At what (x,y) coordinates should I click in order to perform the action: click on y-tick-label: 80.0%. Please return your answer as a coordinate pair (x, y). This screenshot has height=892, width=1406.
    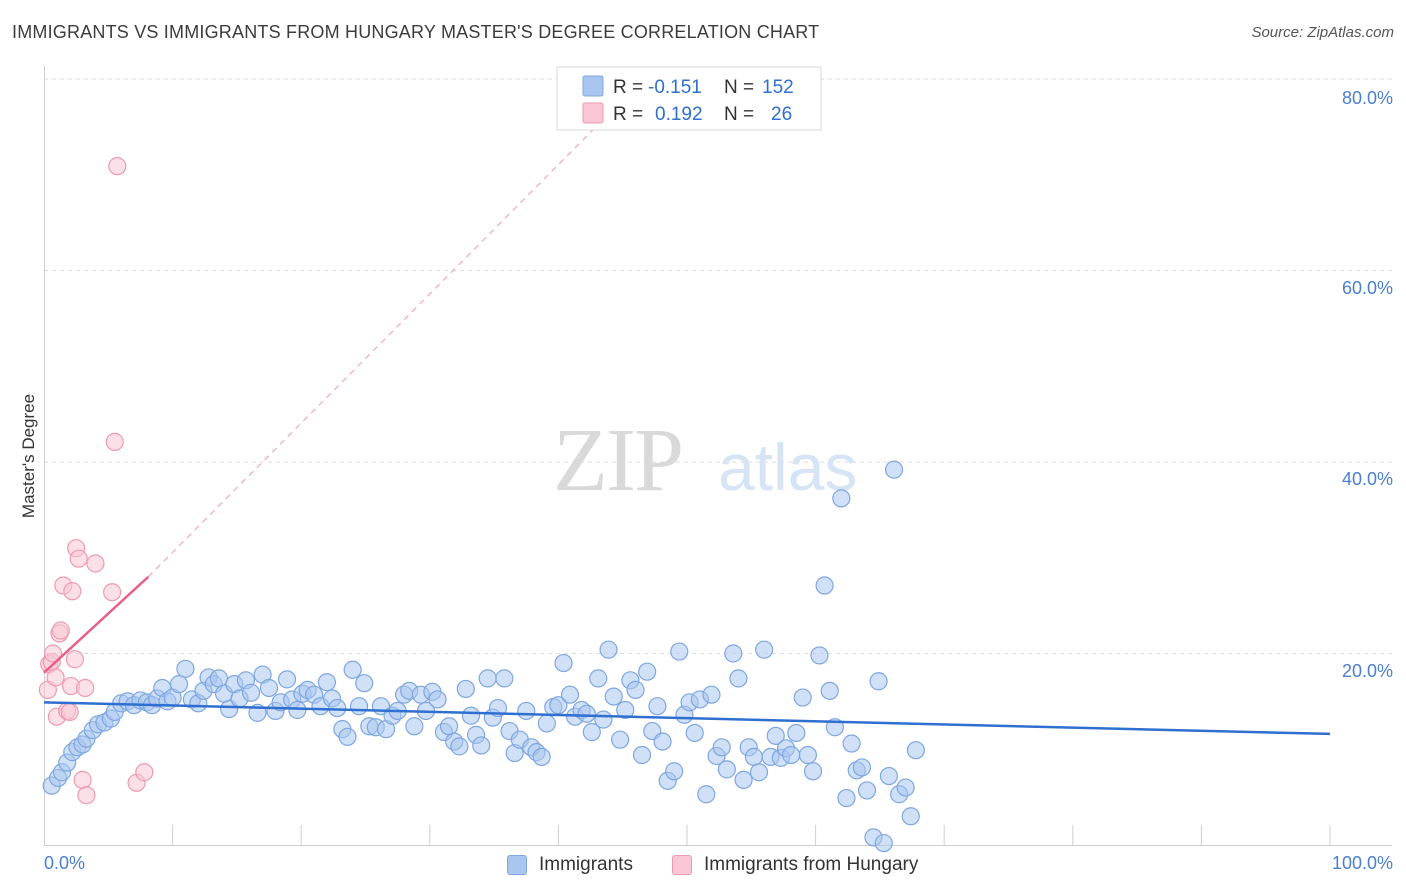
    Looking at the image, I should click on (1367, 98).